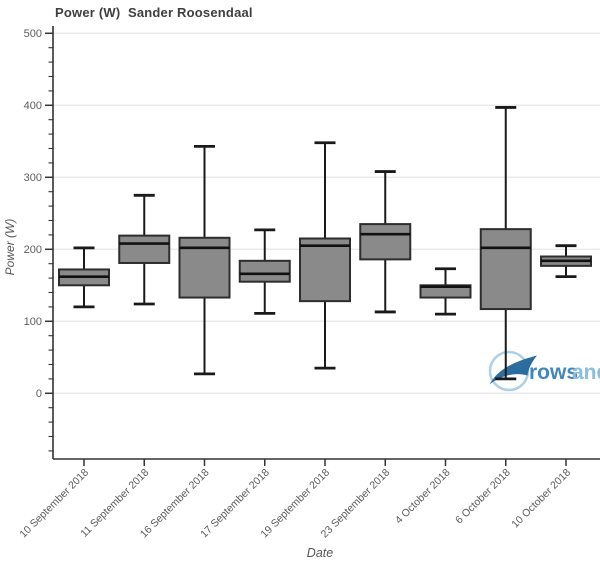  I want to click on watermark-swoosh-icon, so click(513, 370).